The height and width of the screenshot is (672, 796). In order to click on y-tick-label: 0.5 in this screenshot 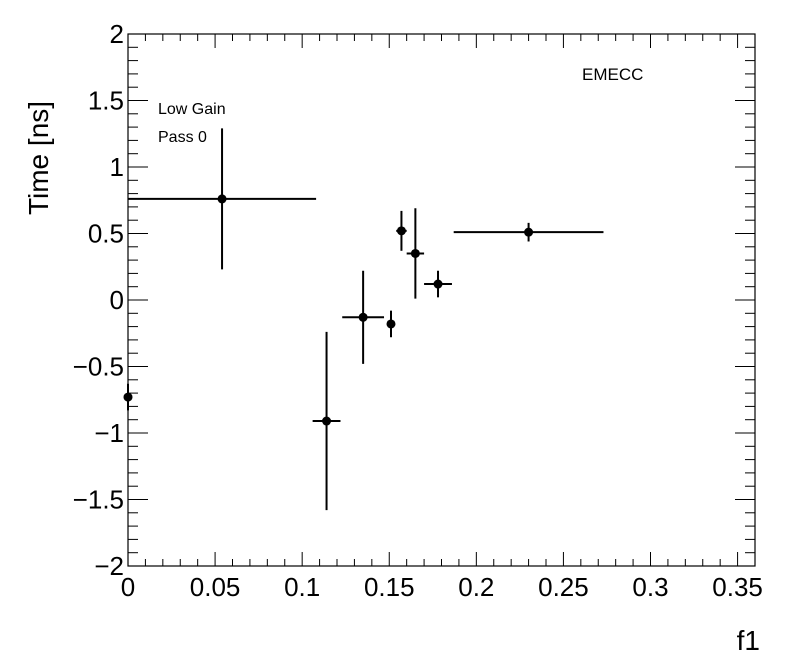, I will do `click(106, 234)`.